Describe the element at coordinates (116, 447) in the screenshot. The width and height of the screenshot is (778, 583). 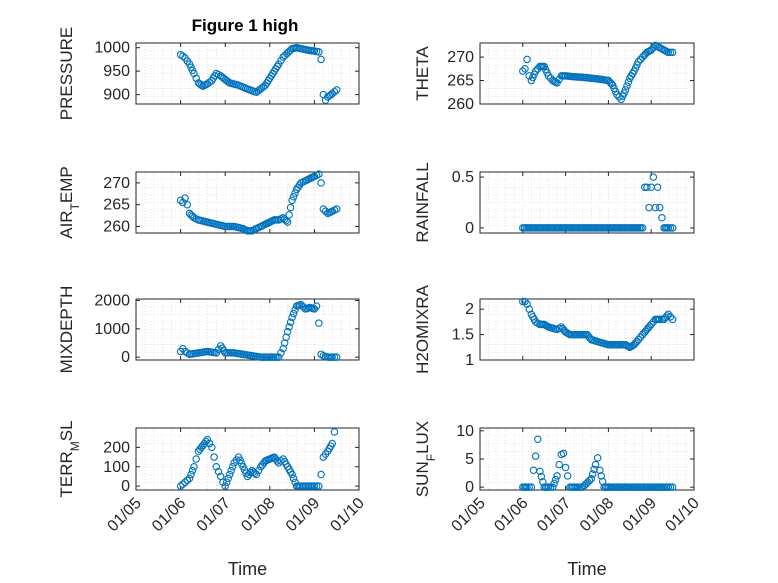
I see `y-tick-label: 200` at that location.